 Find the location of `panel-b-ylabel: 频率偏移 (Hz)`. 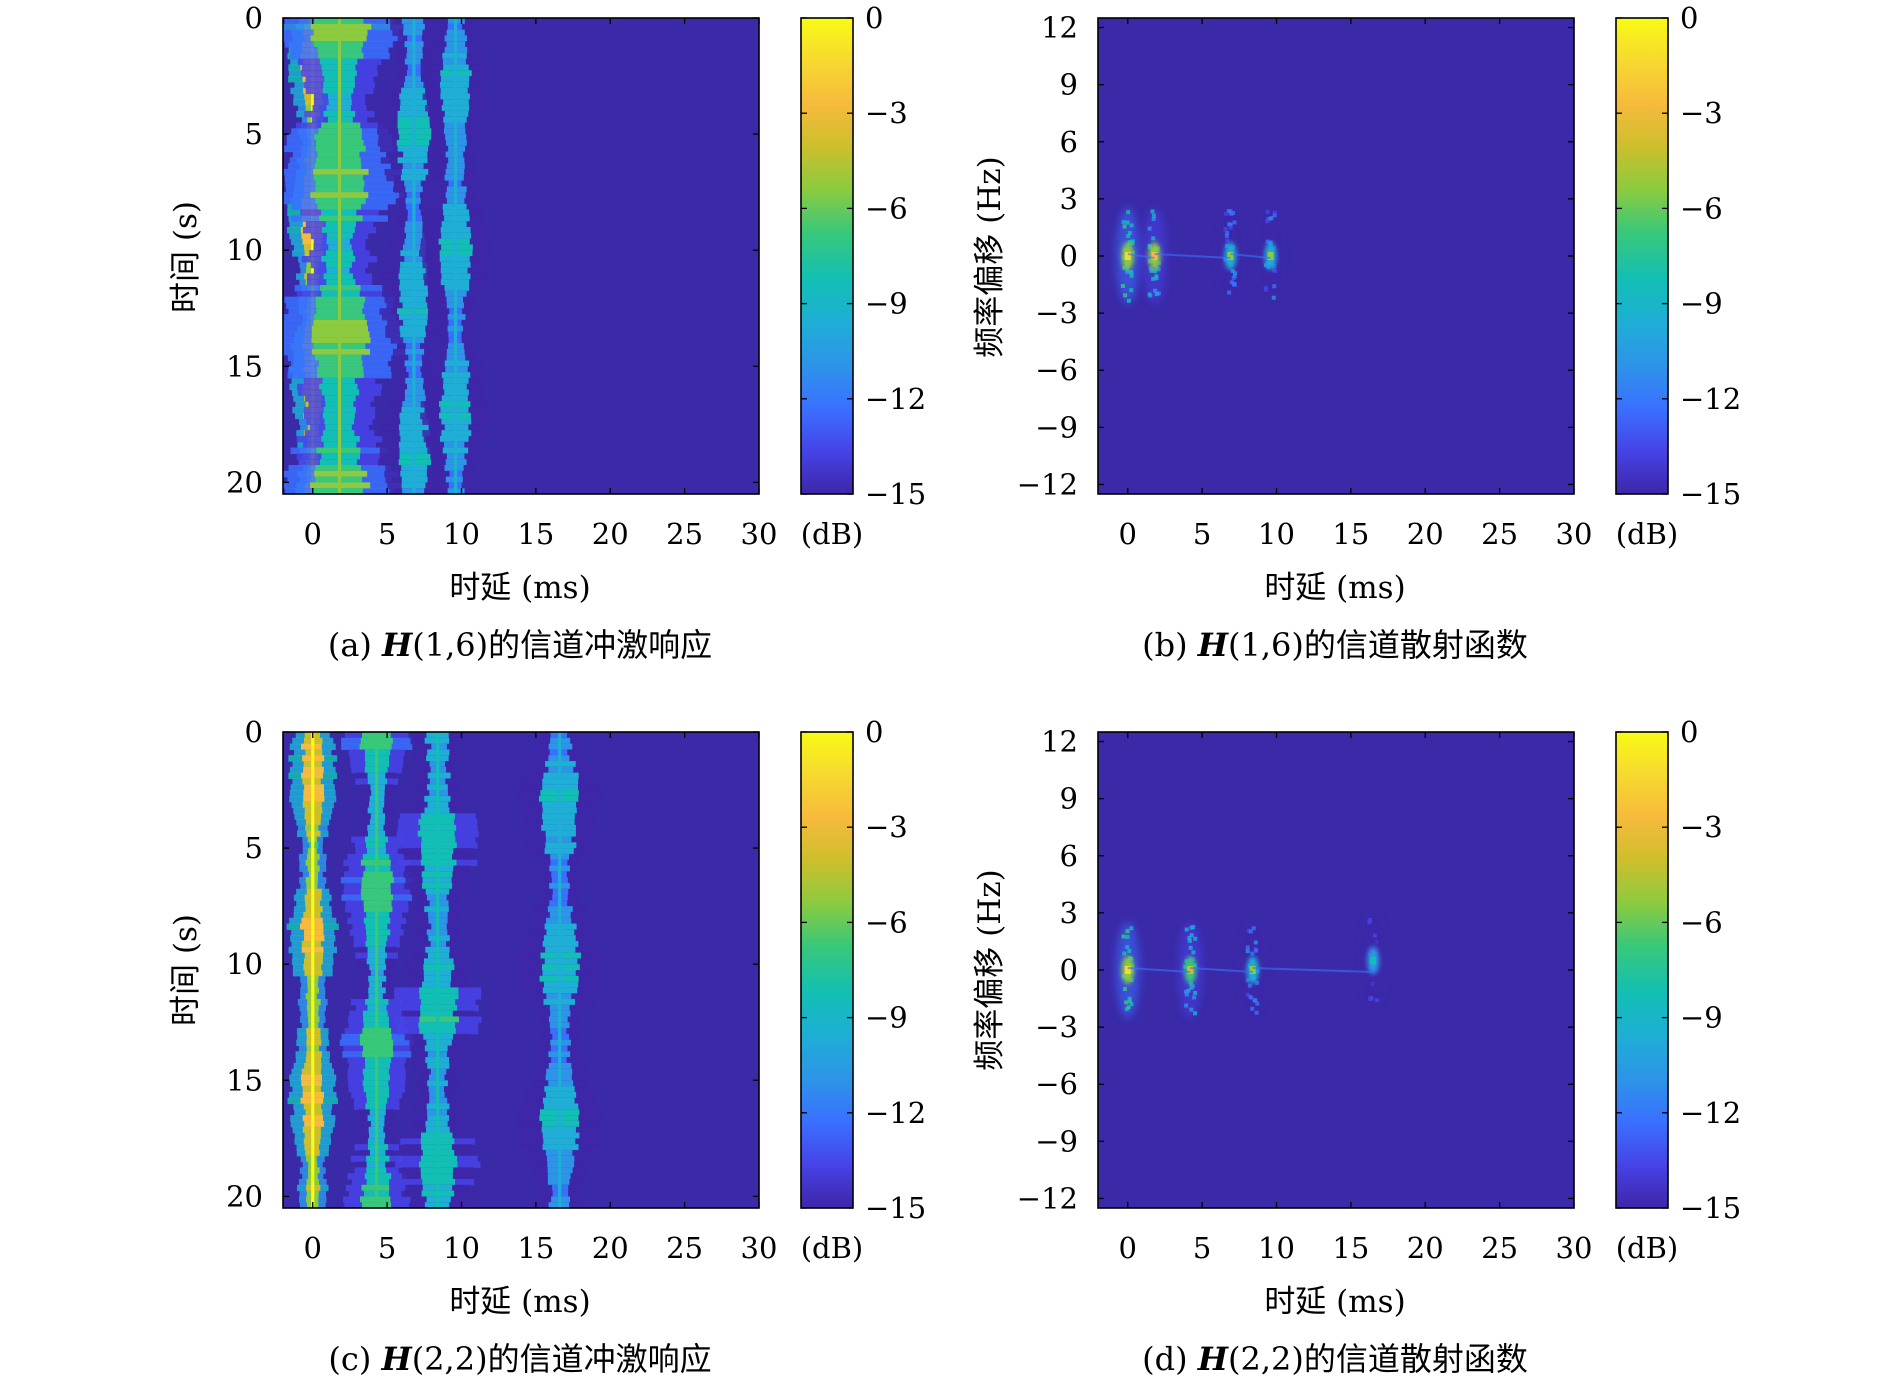

panel-b-ylabel: 频率偏移 (Hz) is located at coordinates (990, 256).